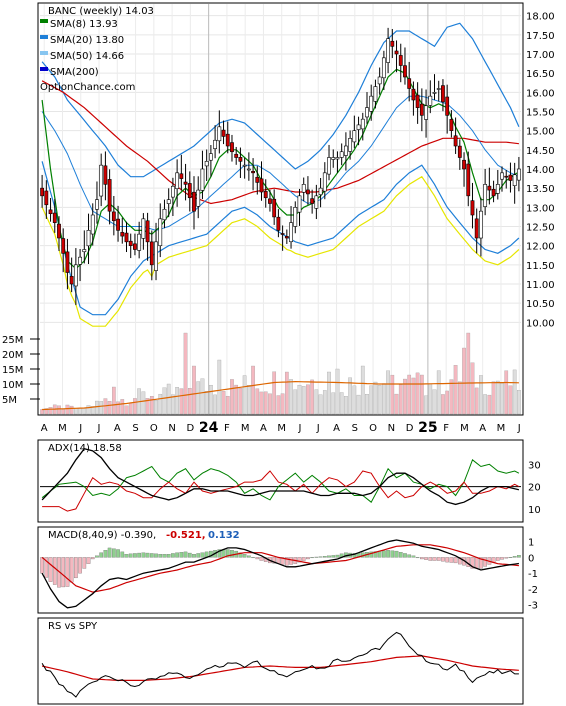  I want to click on price-tick-label: 13.00, so click(540, 208).